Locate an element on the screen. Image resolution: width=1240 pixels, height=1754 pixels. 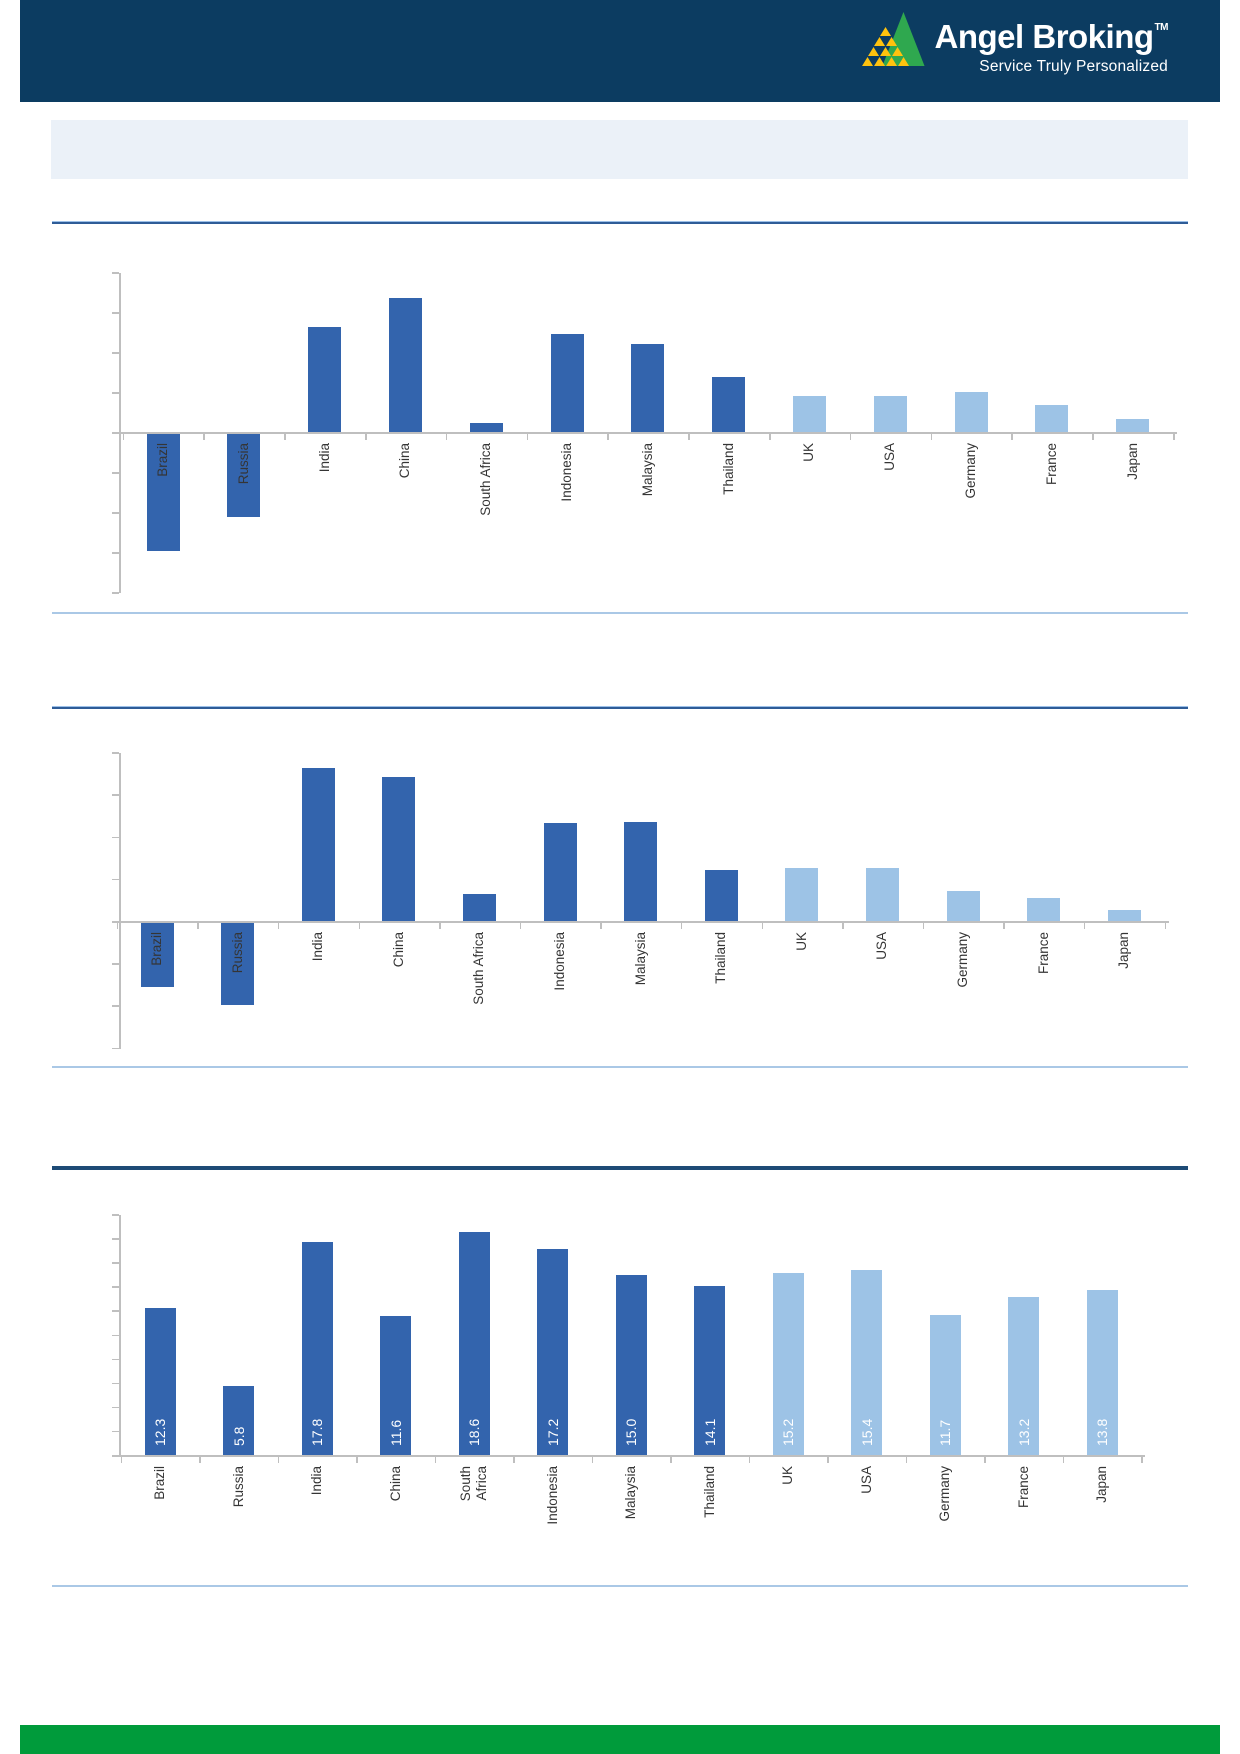
axis-label-germany: Germany is located at coordinates (970, 471).